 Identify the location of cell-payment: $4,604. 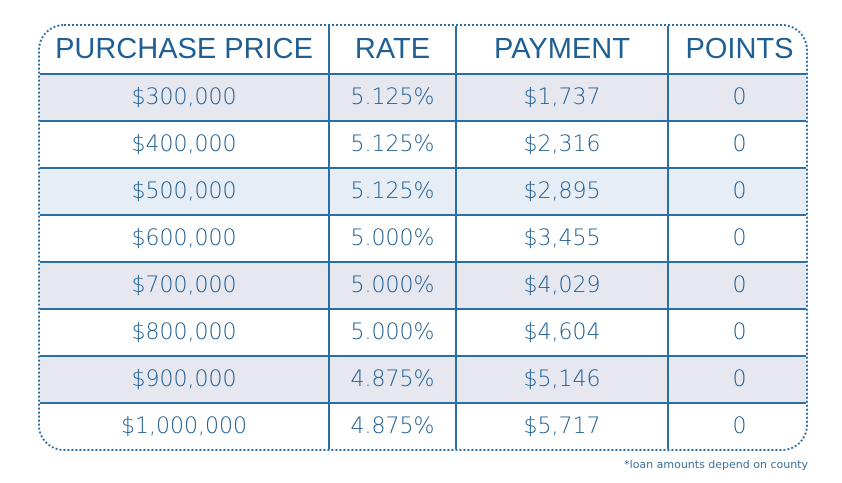
(562, 333).